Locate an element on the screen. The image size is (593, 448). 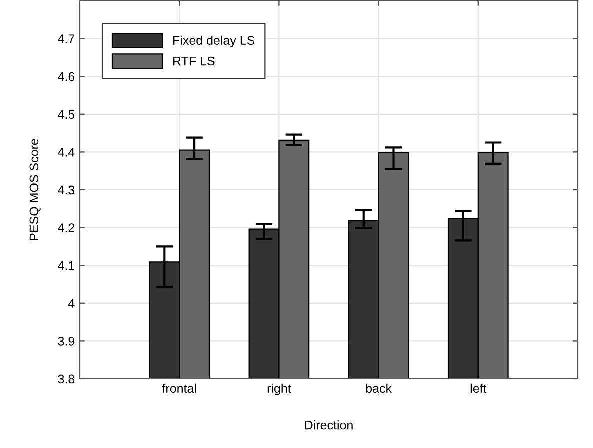
y-tick-label: 3.8 is located at coordinates (66, 379).